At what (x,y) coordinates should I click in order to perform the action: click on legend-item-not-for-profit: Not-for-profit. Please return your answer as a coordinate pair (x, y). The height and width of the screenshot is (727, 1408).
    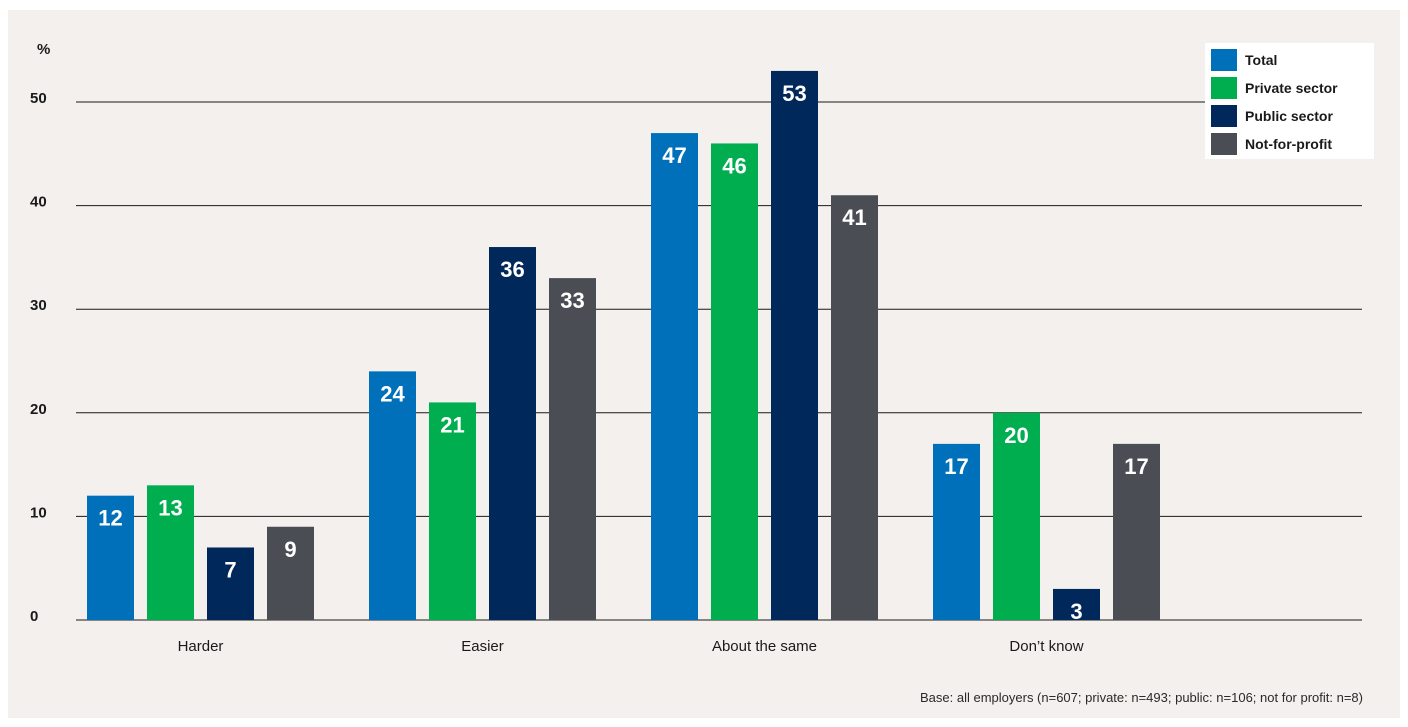
    Looking at the image, I should click on (1271, 144).